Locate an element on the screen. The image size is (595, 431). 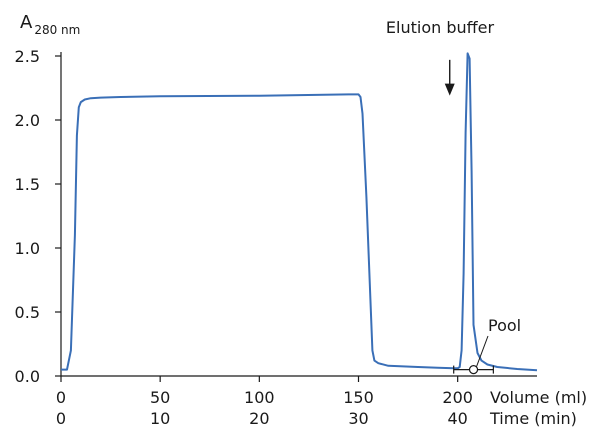
x-secondary-tick-label: 40 is located at coordinates (457, 418).